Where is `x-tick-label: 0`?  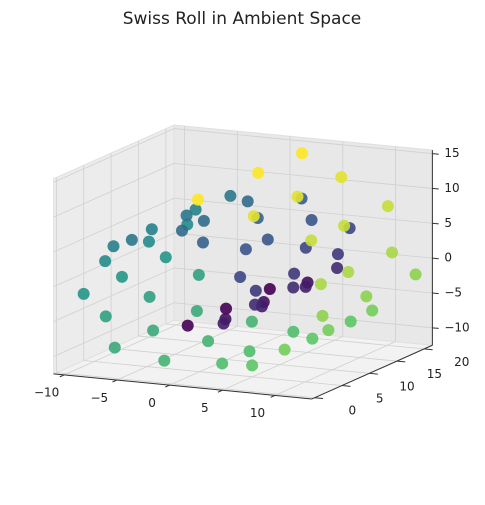 x-tick-label: 0 is located at coordinates (152, 403).